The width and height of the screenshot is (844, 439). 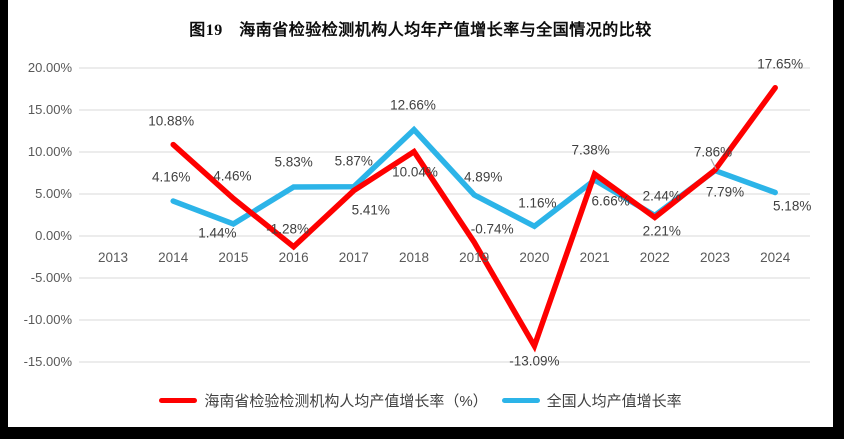 What do you see at coordinates (49, 67) in the screenshot?
I see `y-axis-tick-label: 20.00%` at bounding box center [49, 67].